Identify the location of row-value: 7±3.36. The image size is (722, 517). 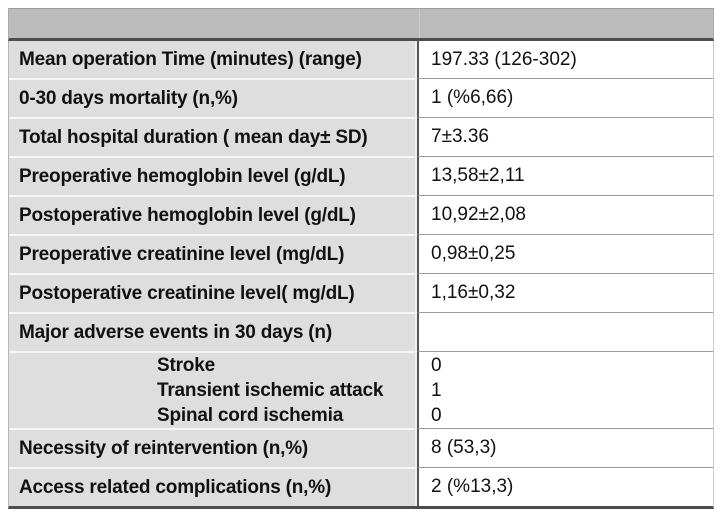
(565, 136).